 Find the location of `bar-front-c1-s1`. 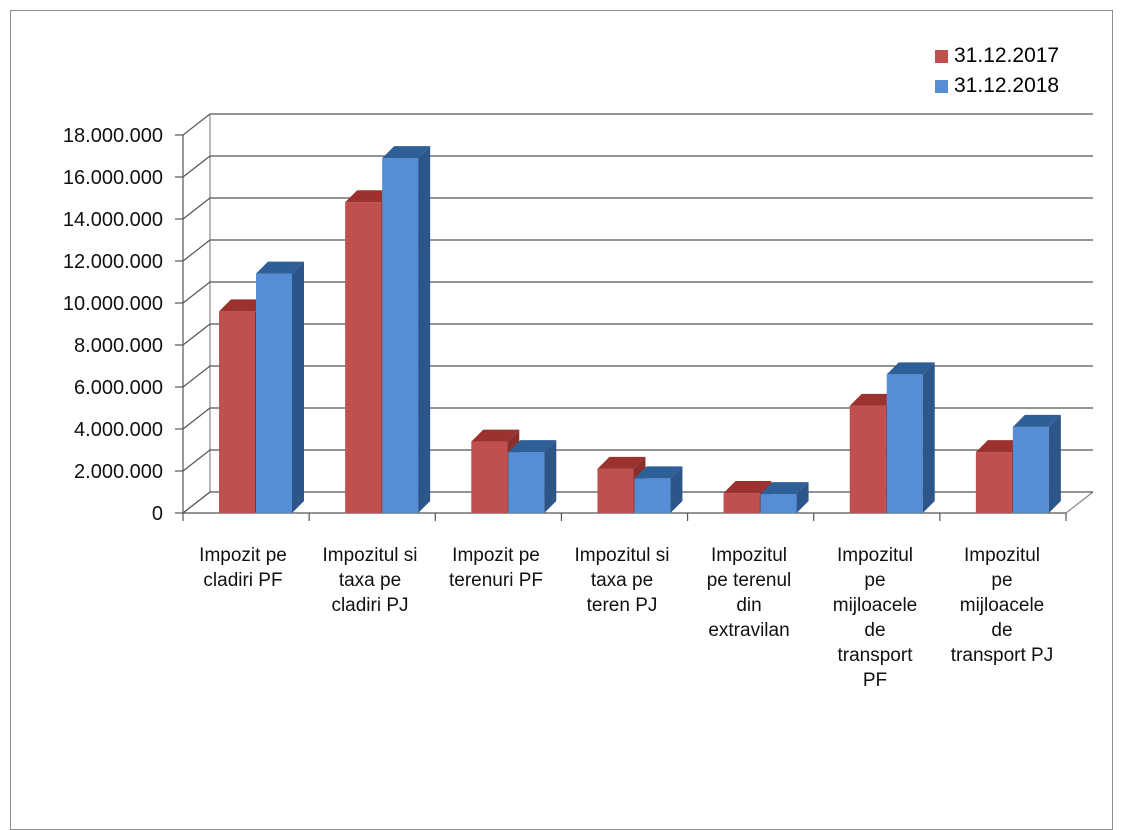

bar-front-c1-s1 is located at coordinates (400, 335).